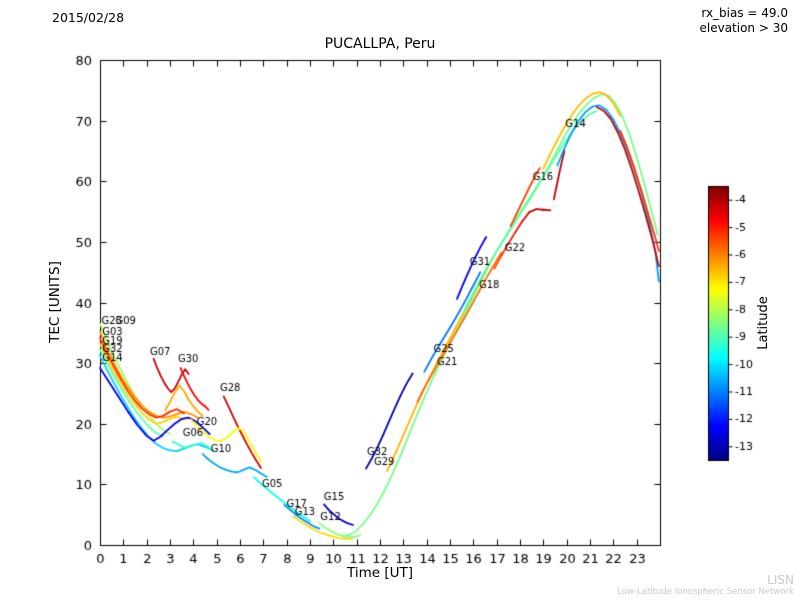  What do you see at coordinates (380, 573) in the screenshot?
I see `x-axis-label: Time [UT]` at bounding box center [380, 573].